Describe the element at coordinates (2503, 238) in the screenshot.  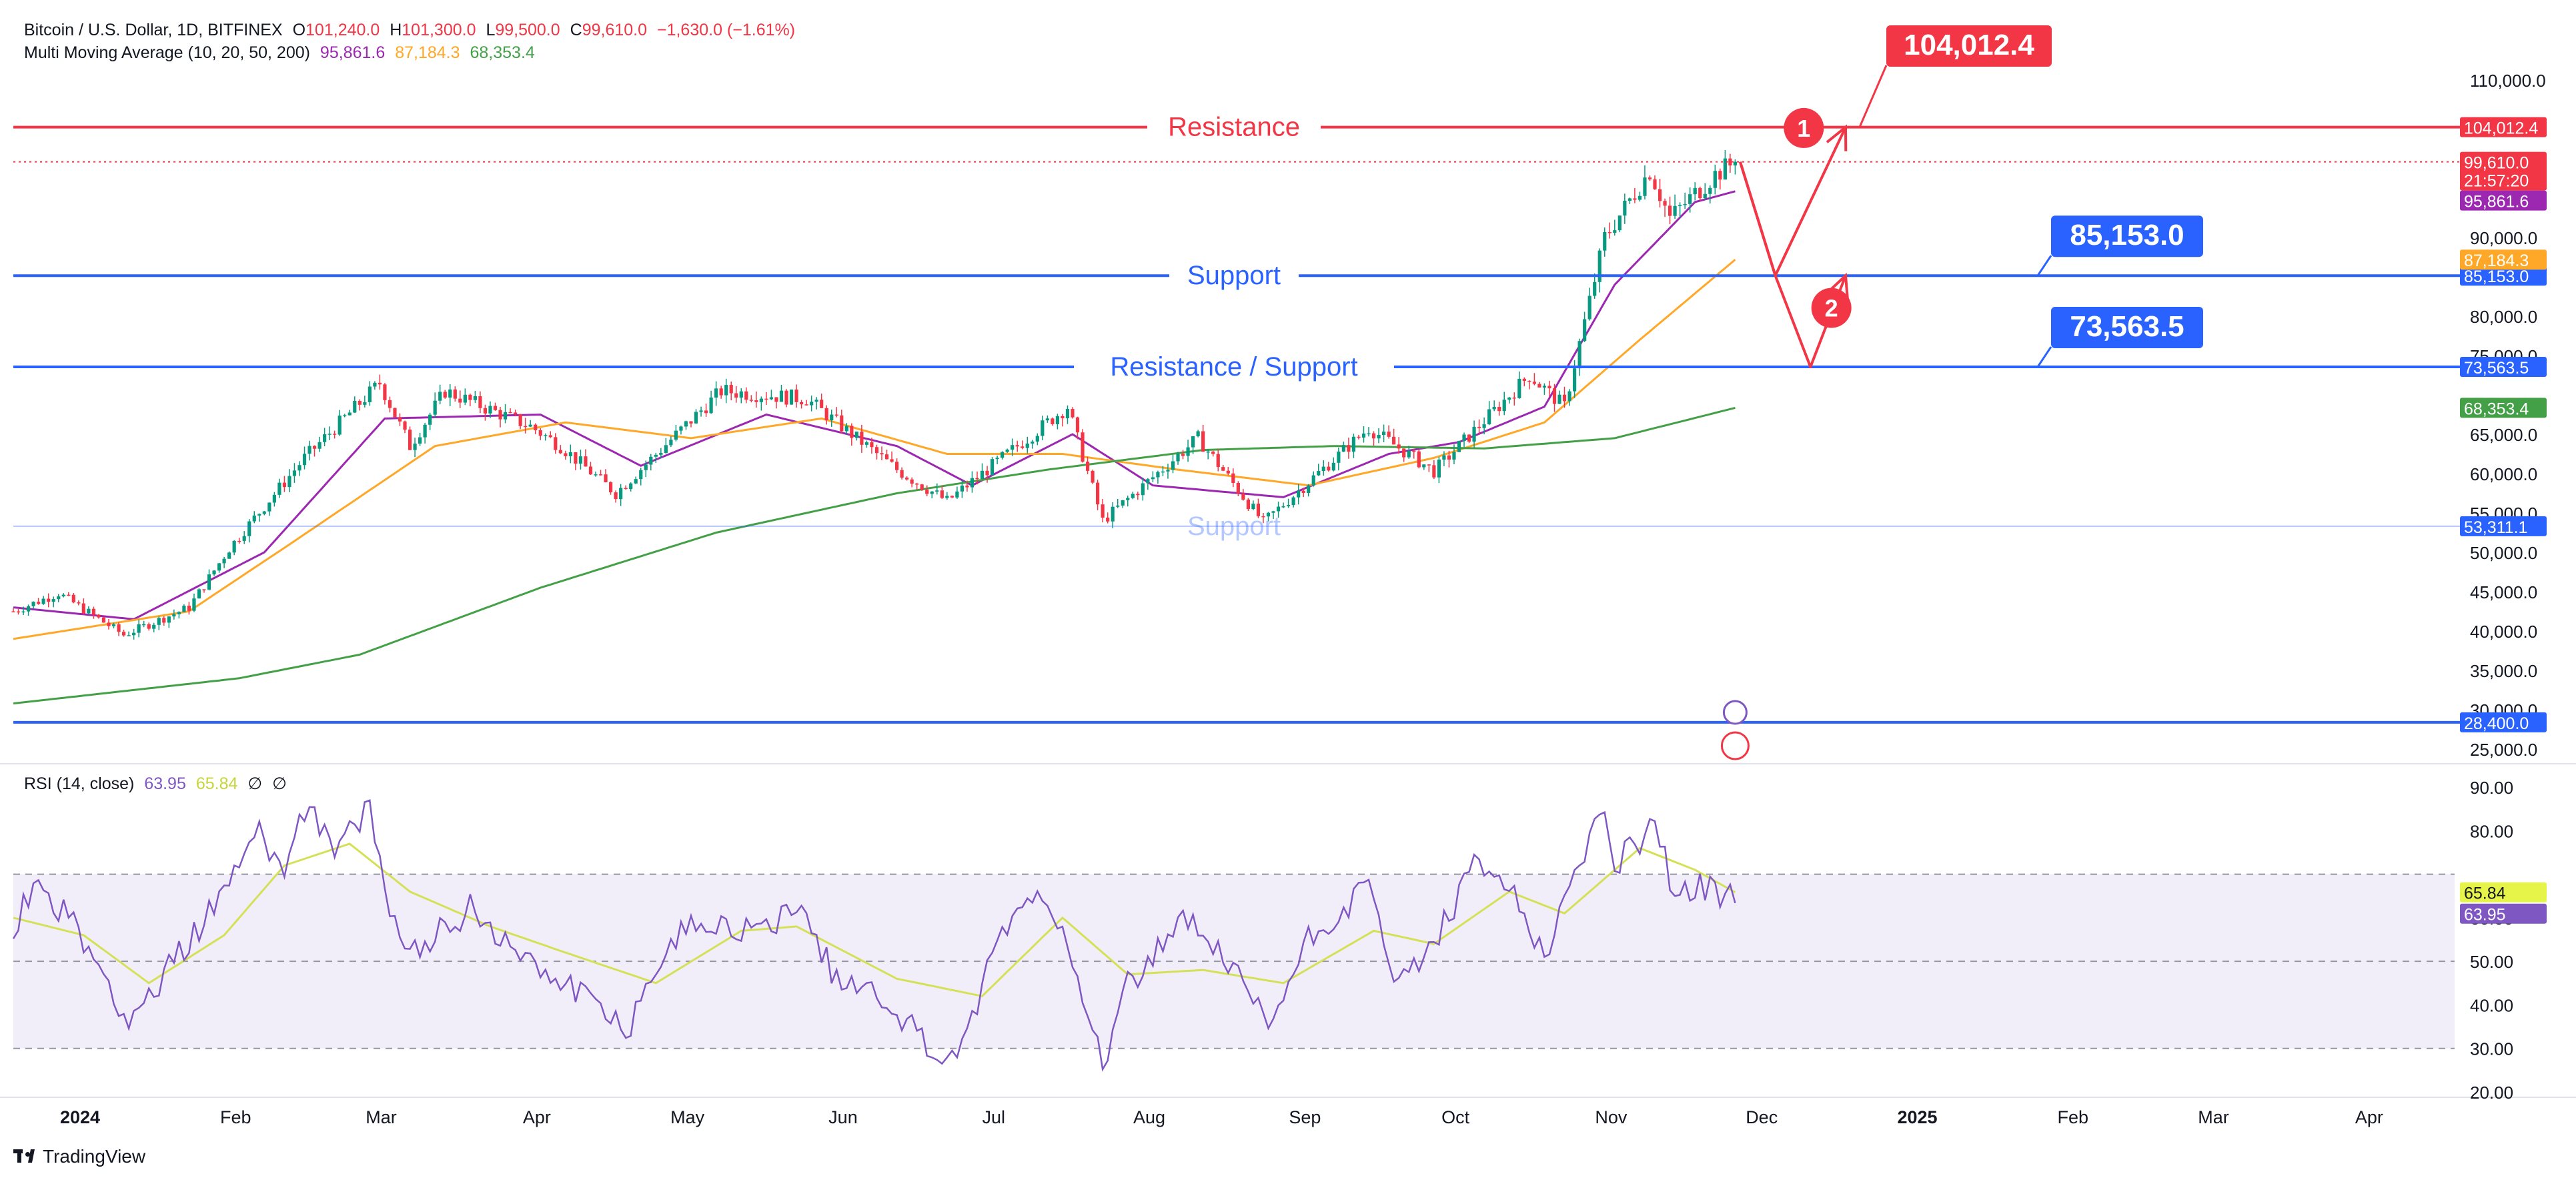
I see `price-tick-label: 90,000.0` at that location.